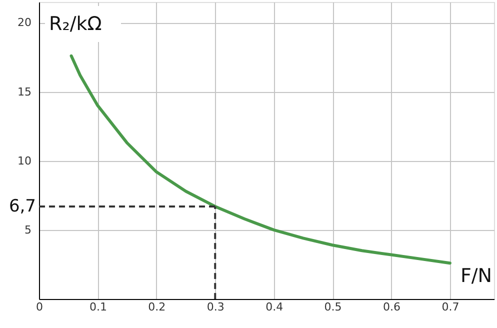 The height and width of the screenshot is (328, 497). What do you see at coordinates (275, 307) in the screenshot?
I see `x-tick-label: 0.4` at bounding box center [275, 307].